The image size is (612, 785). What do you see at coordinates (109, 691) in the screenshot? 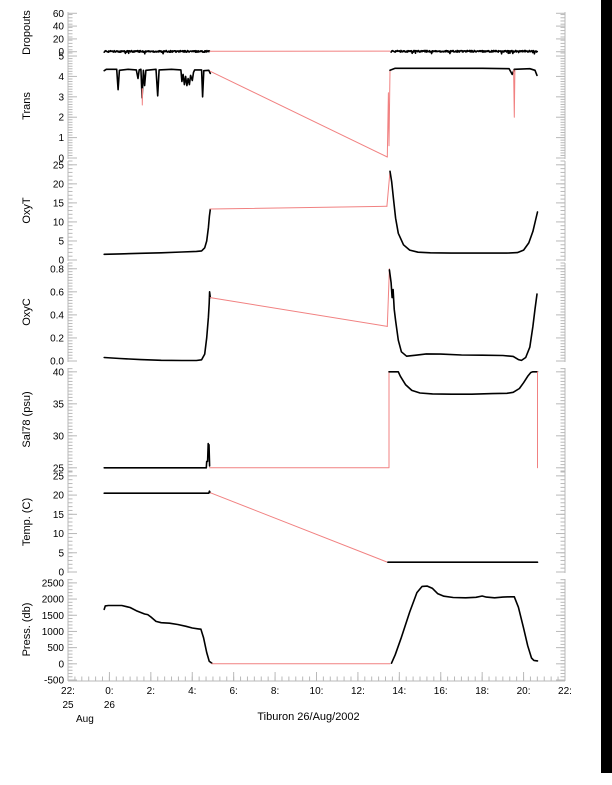
I see `chart-text: 0:` at bounding box center [109, 691].